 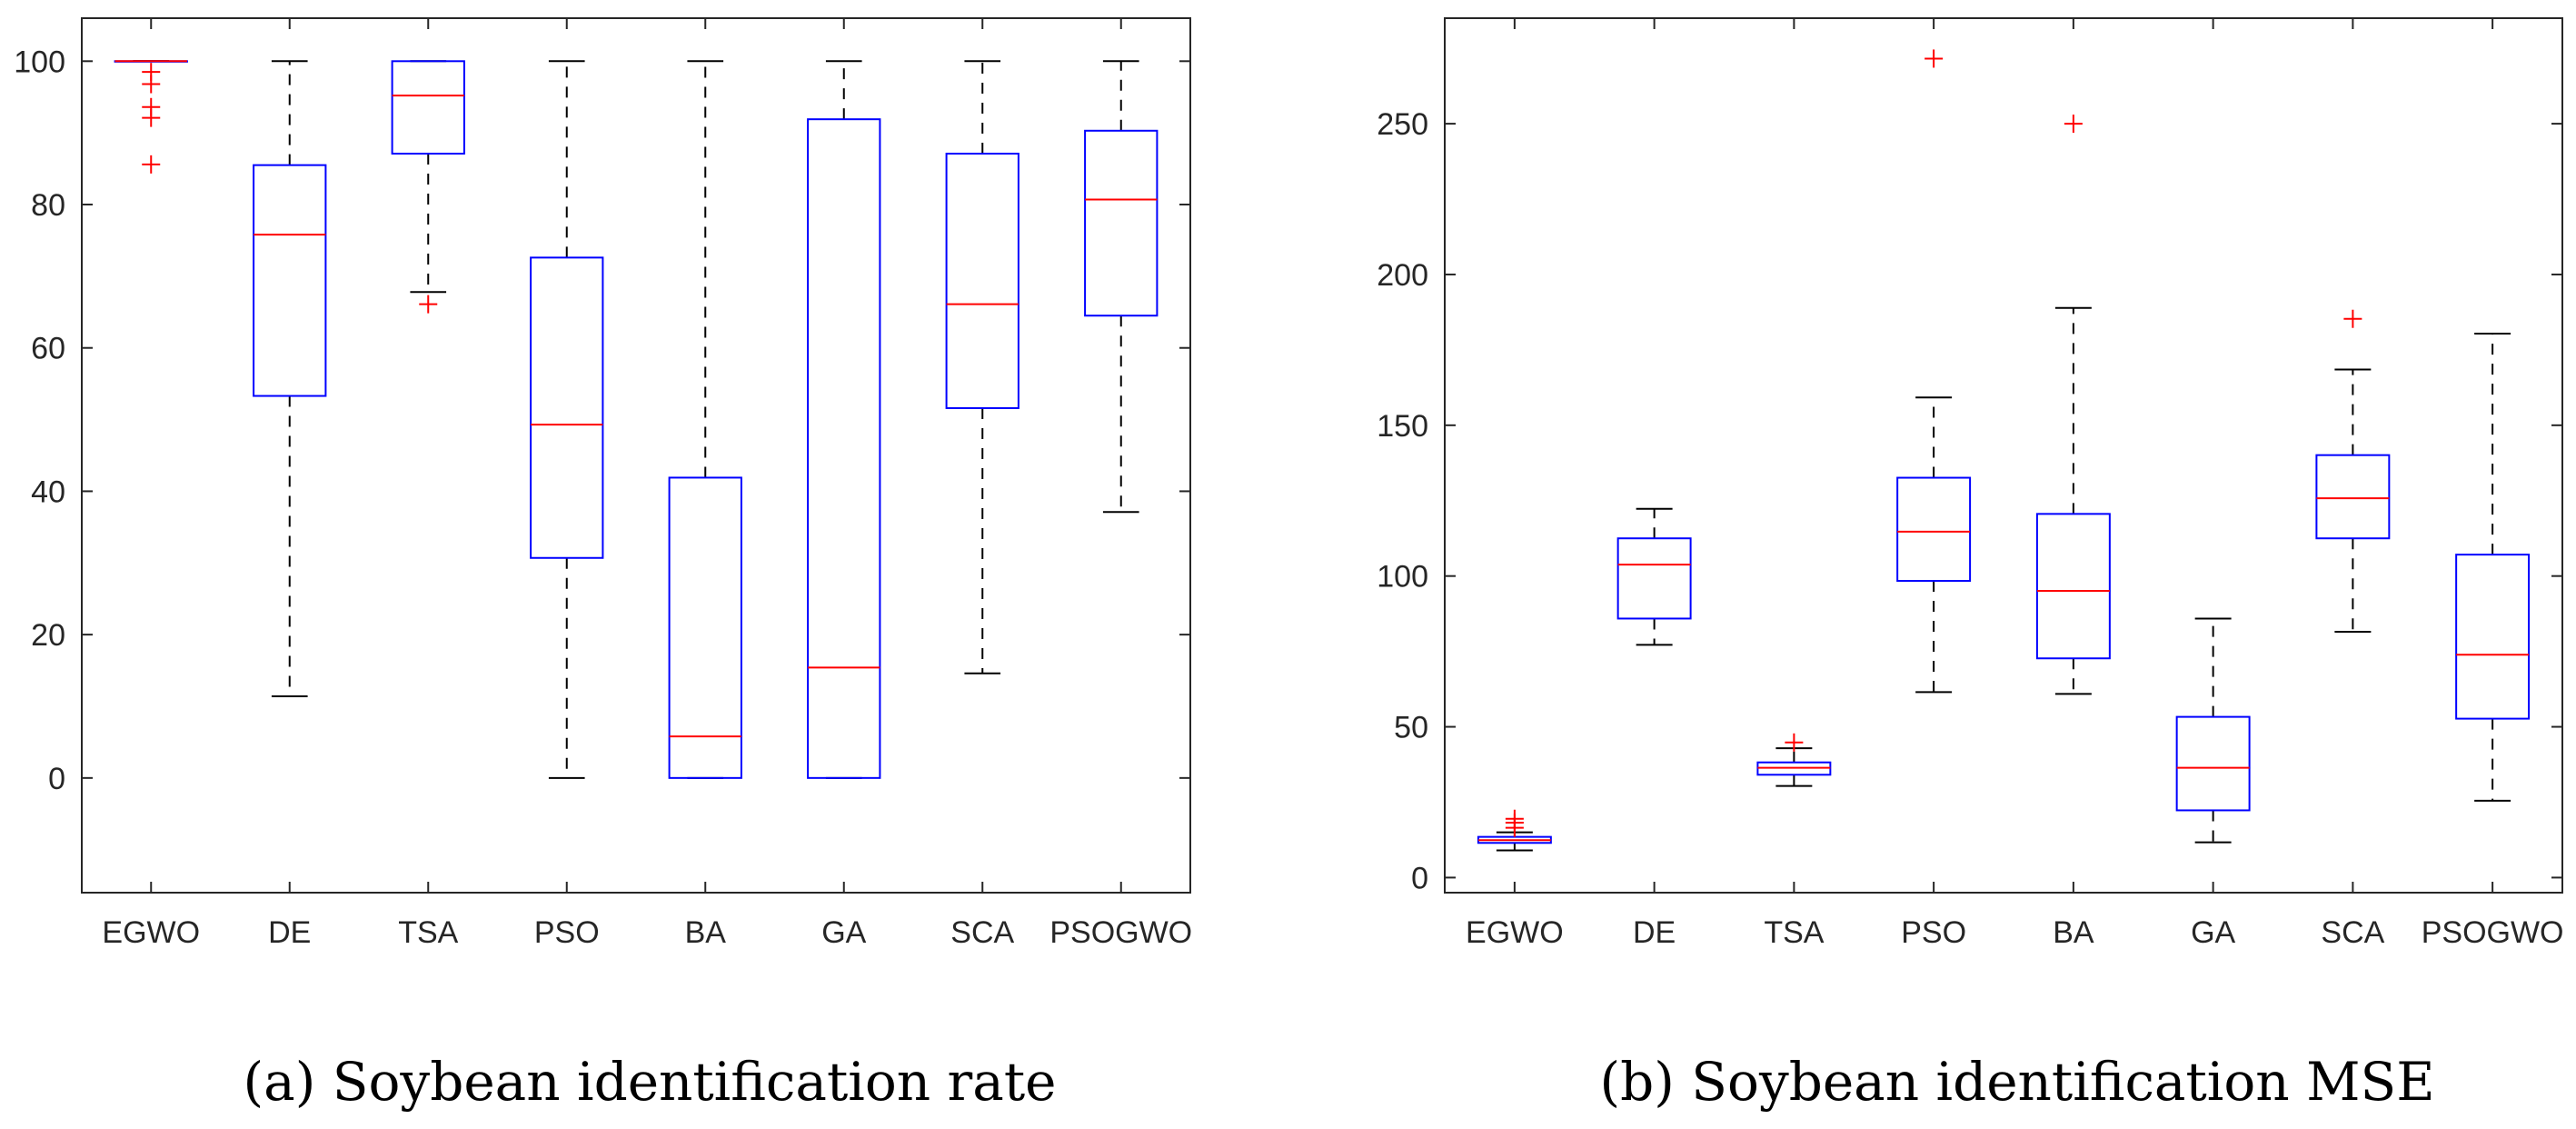 What do you see at coordinates (844, 449) in the screenshot?
I see `panel-a-box-ga` at bounding box center [844, 449].